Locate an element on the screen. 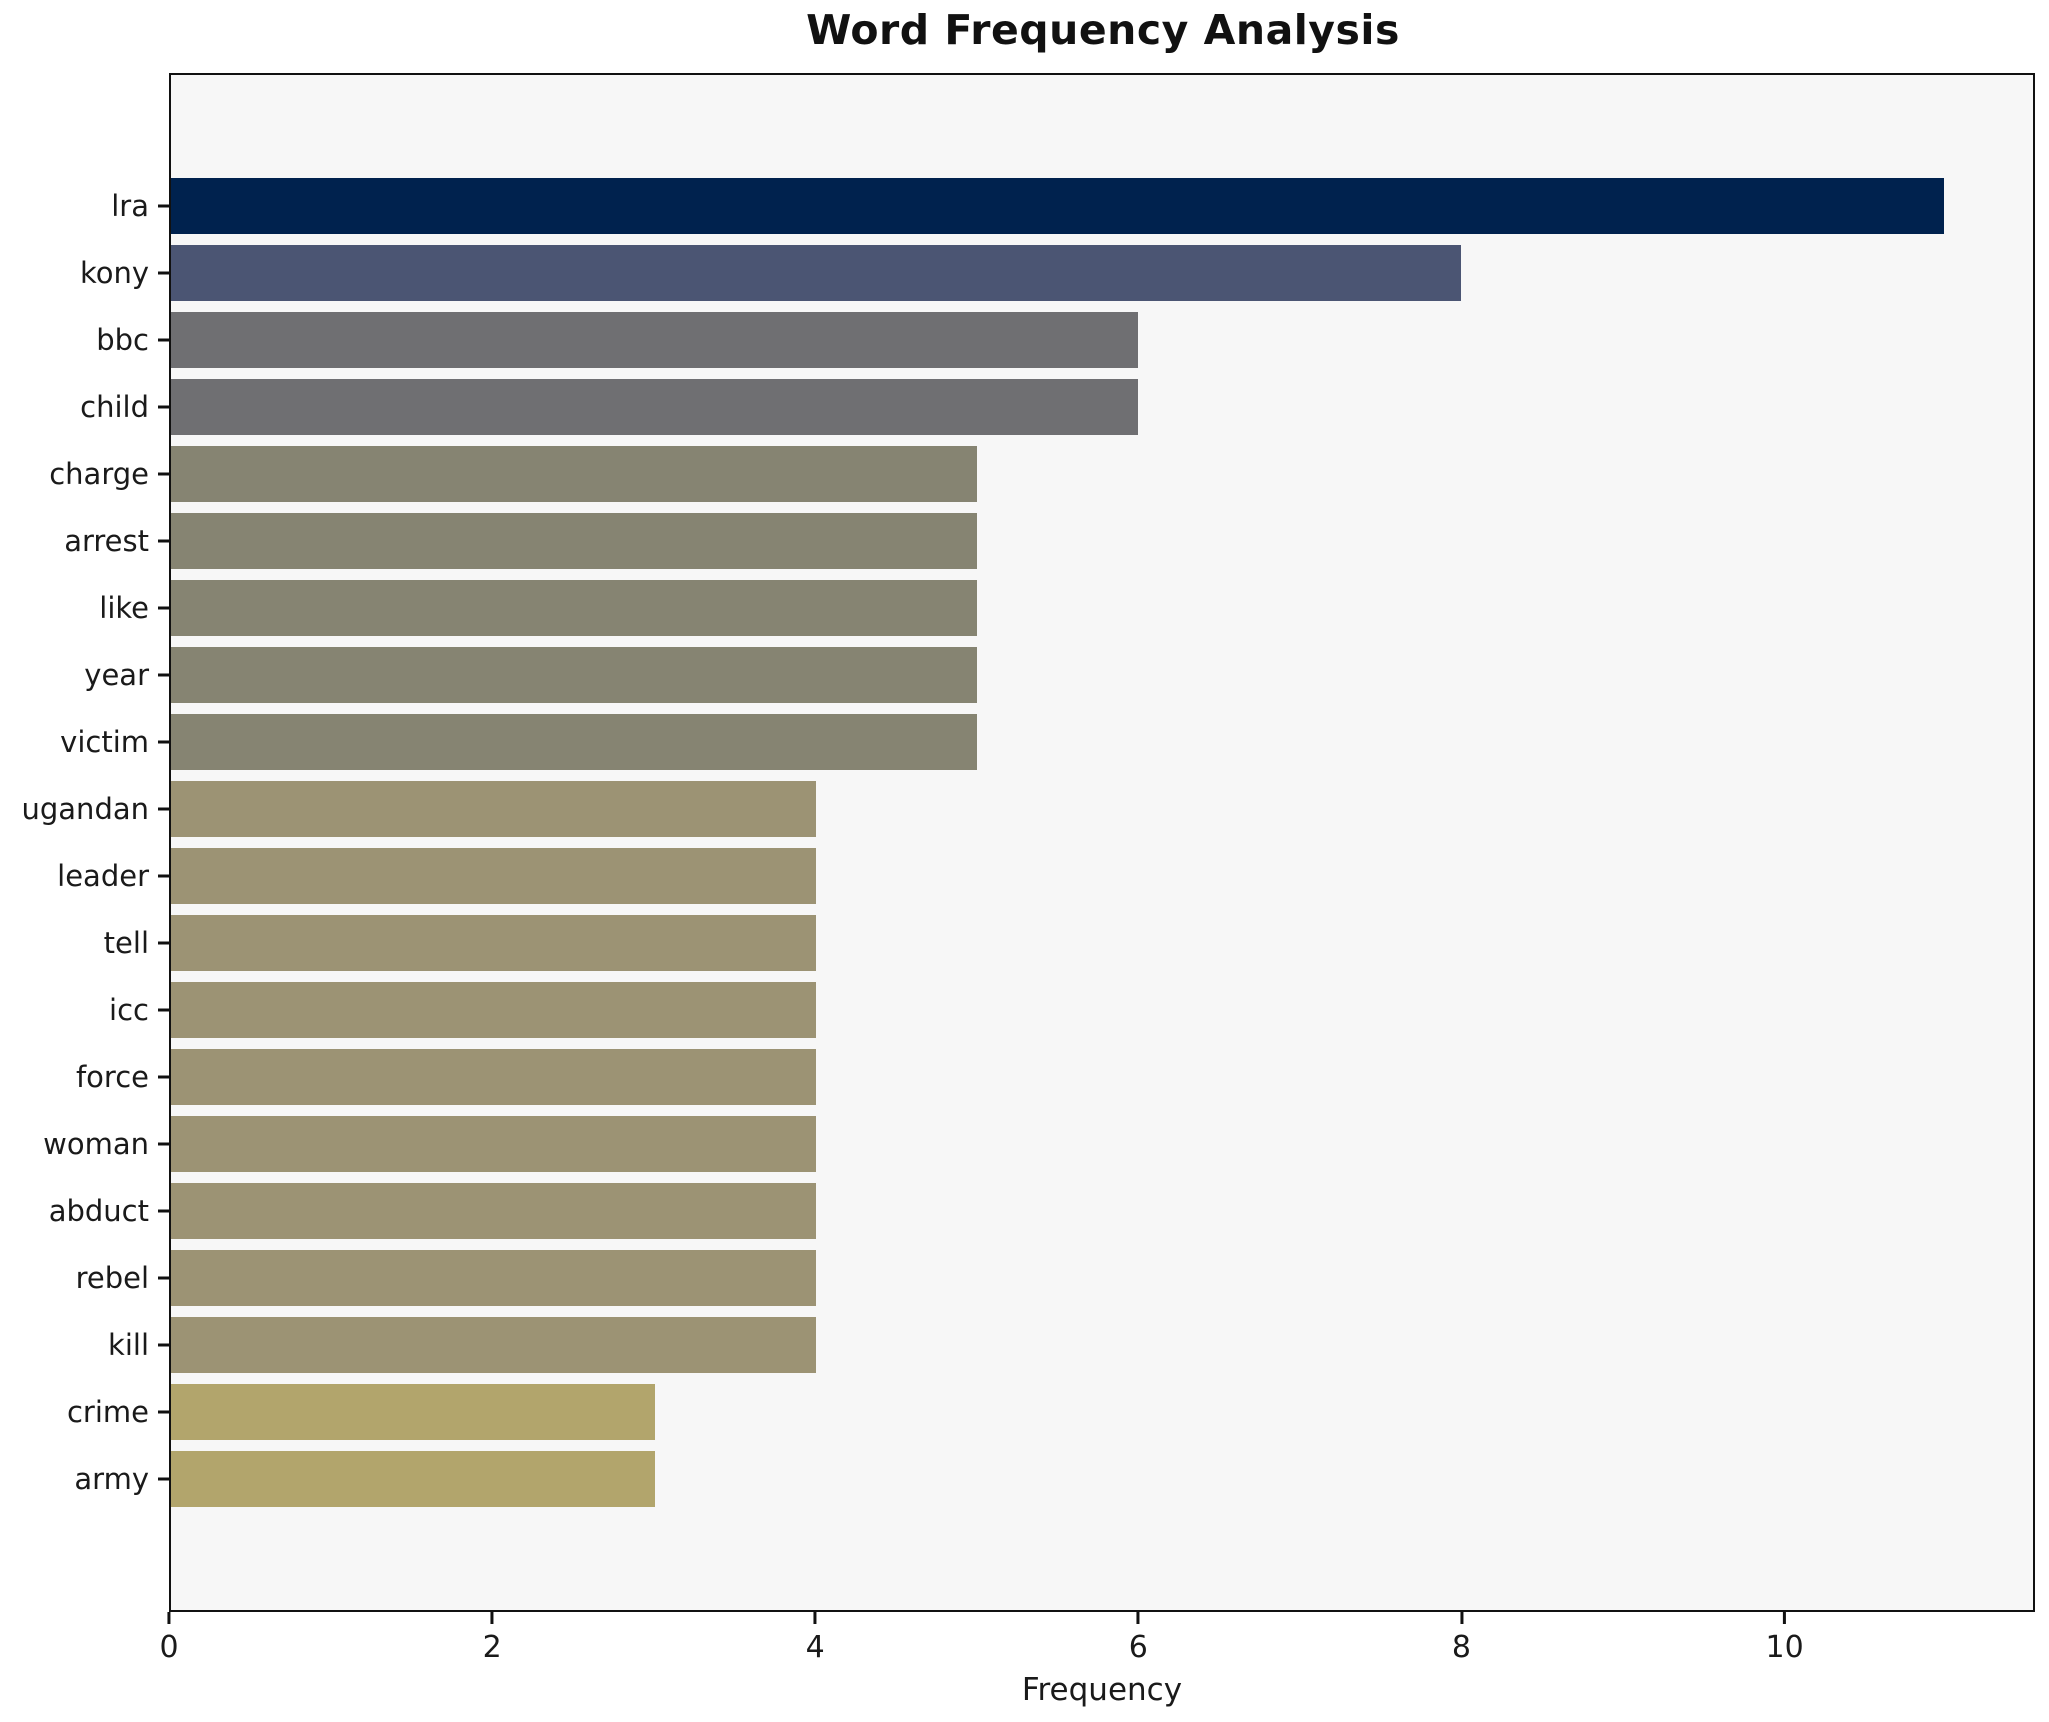 Image resolution: width=2049 pixels, height=1722 pixels. y-tick-label: charge is located at coordinates (99, 473).